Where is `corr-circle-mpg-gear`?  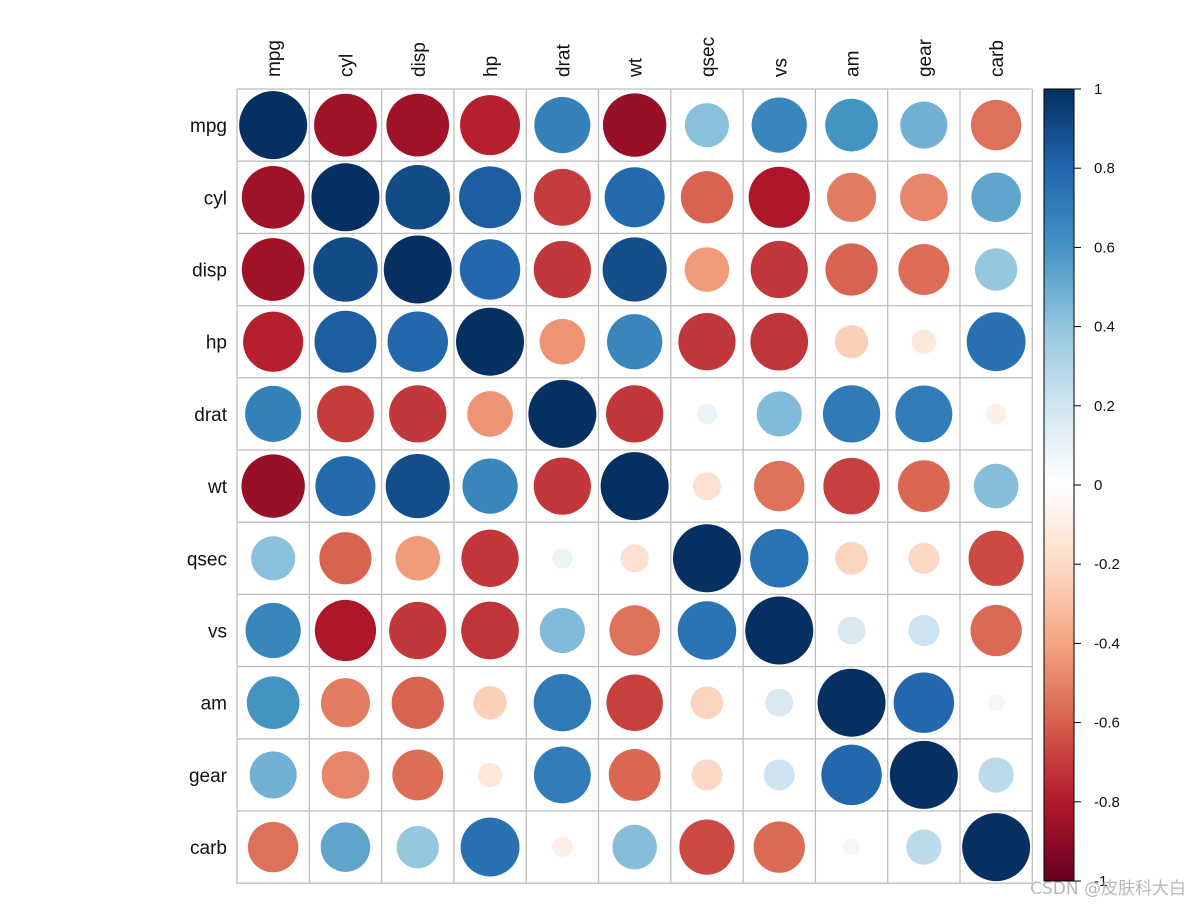 corr-circle-mpg-gear is located at coordinates (924, 125).